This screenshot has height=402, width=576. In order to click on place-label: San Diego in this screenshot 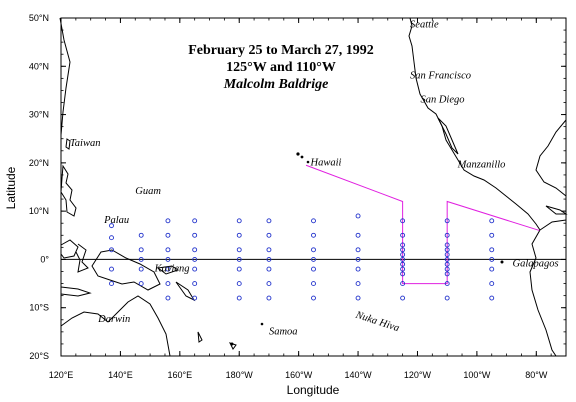, I will do `click(442, 100)`.